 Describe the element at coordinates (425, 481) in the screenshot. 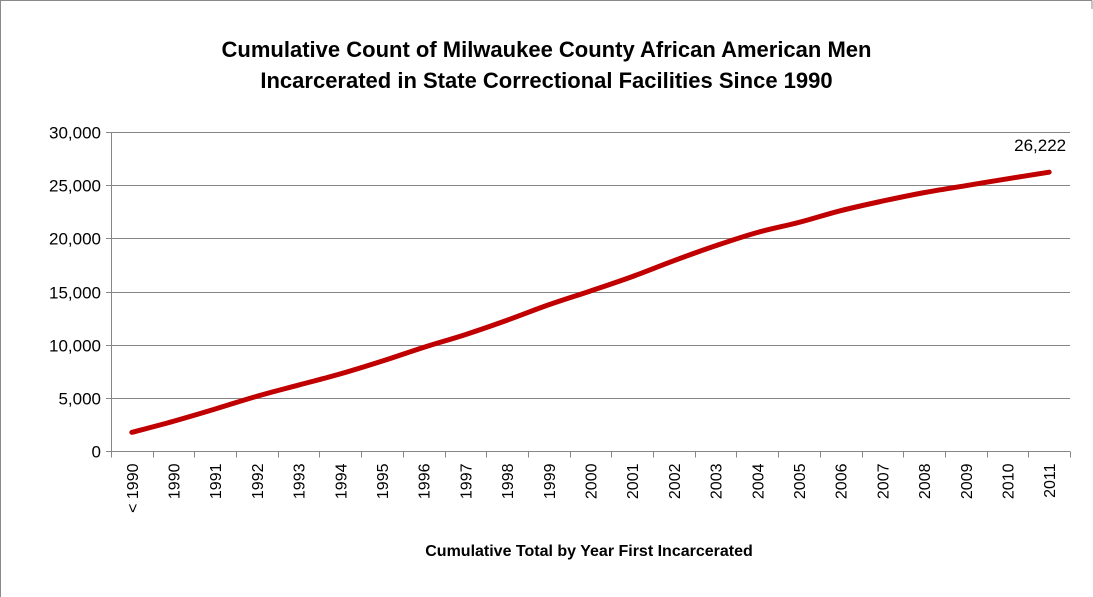

I see `x-tick-label-7: 1996` at that location.